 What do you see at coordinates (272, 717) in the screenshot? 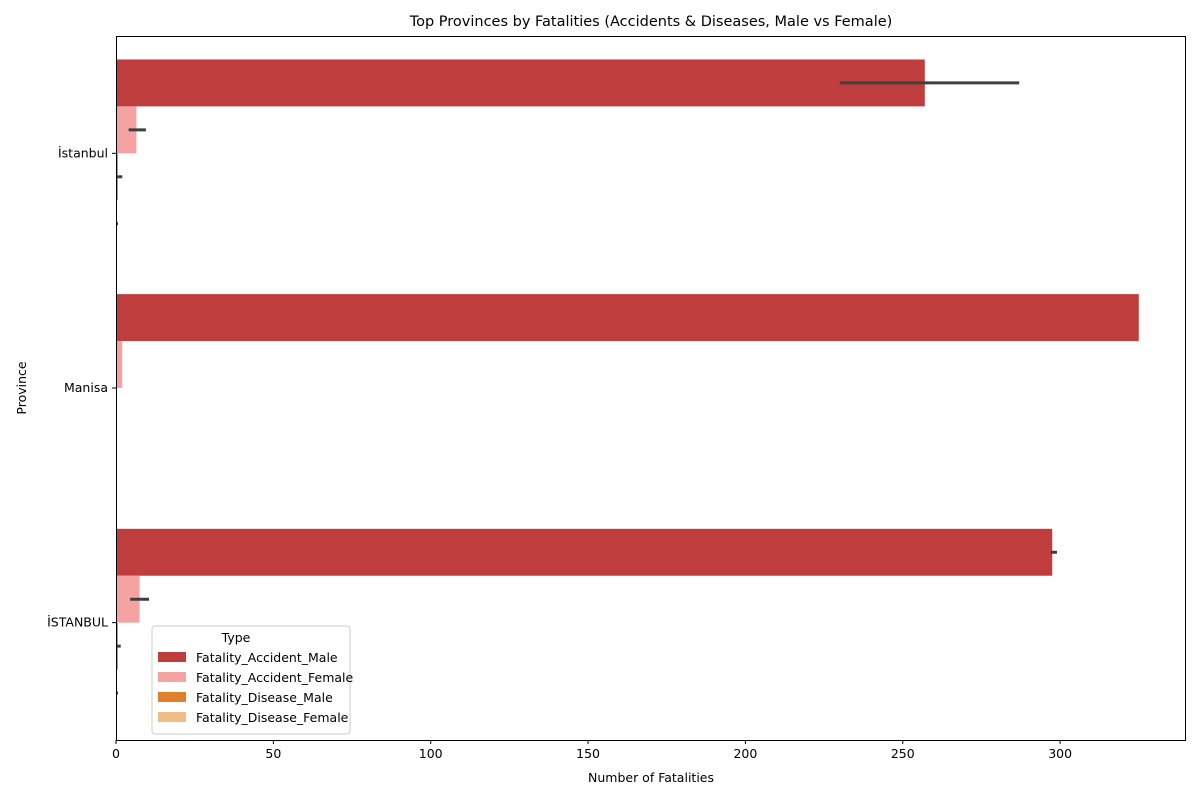
I see `legend-label: Fatality_Disease_Female` at bounding box center [272, 717].